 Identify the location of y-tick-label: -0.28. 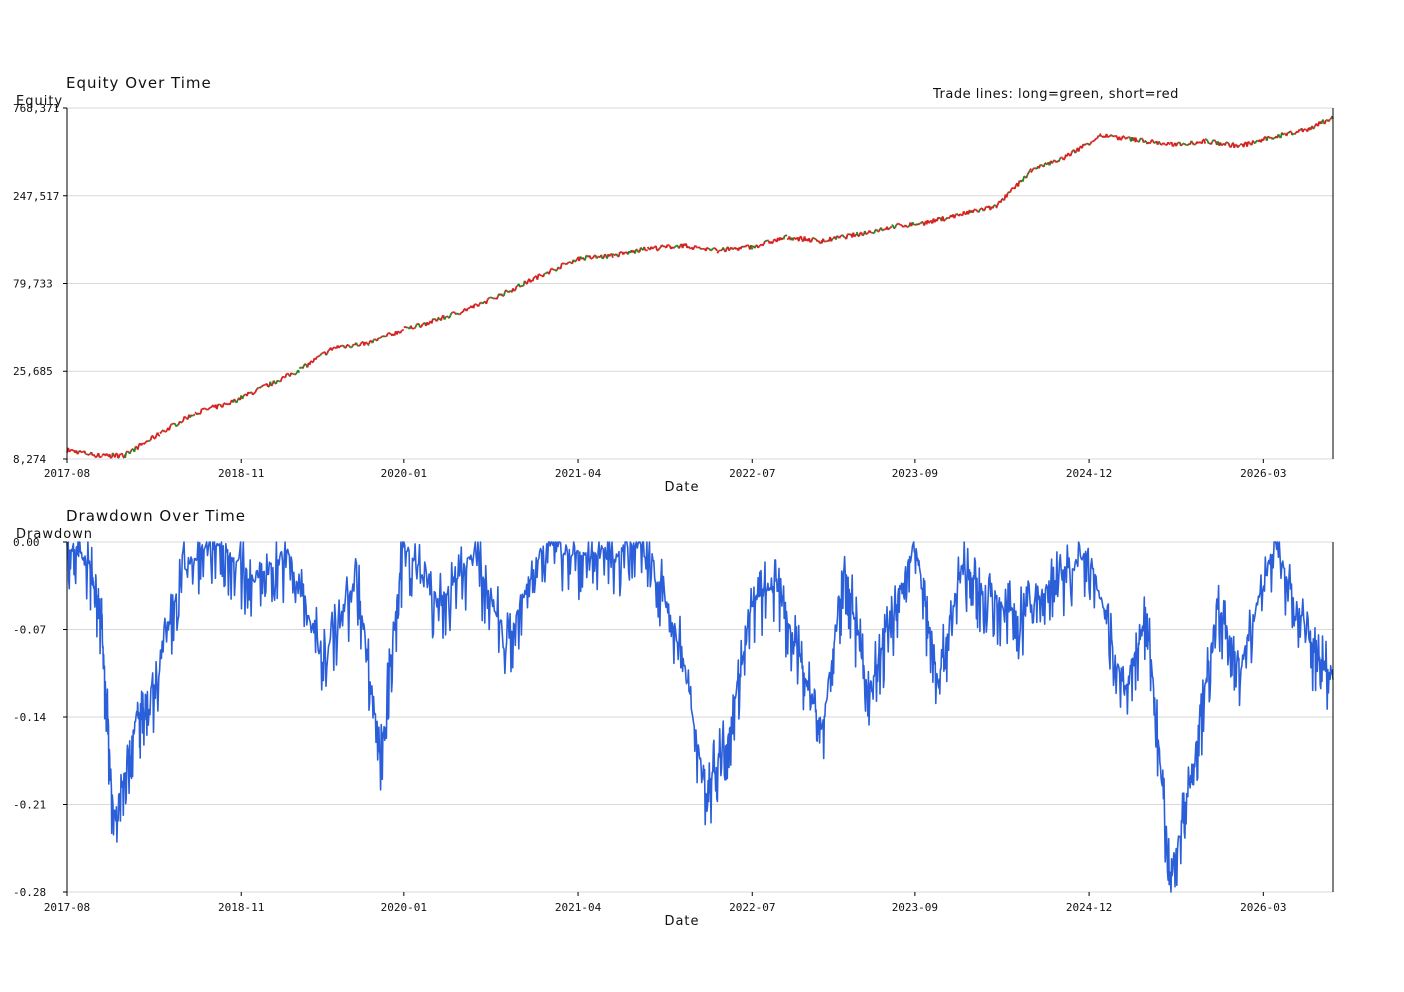
(29, 892).